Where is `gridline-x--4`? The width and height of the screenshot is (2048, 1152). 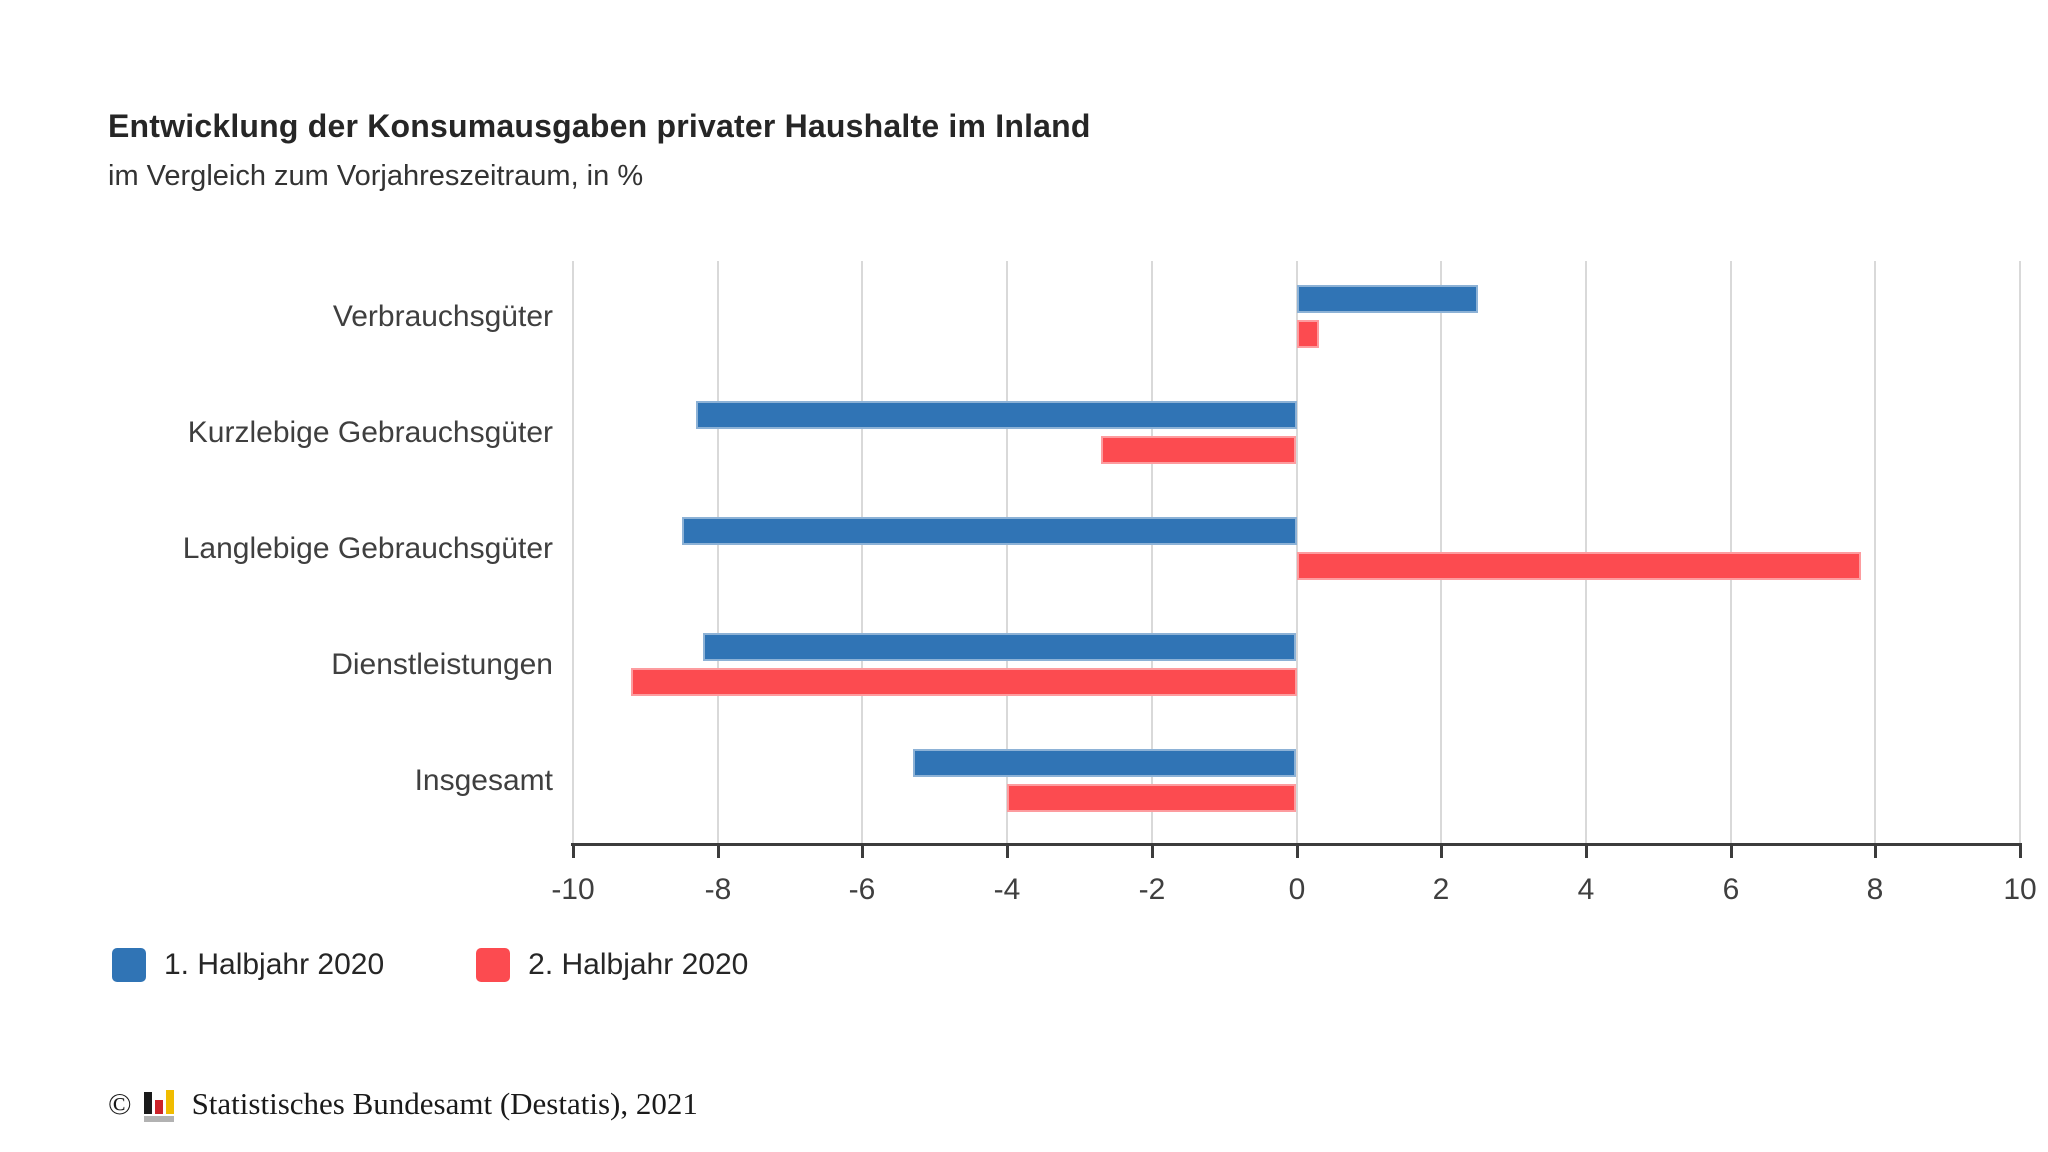
gridline-x--4 is located at coordinates (1007, 552).